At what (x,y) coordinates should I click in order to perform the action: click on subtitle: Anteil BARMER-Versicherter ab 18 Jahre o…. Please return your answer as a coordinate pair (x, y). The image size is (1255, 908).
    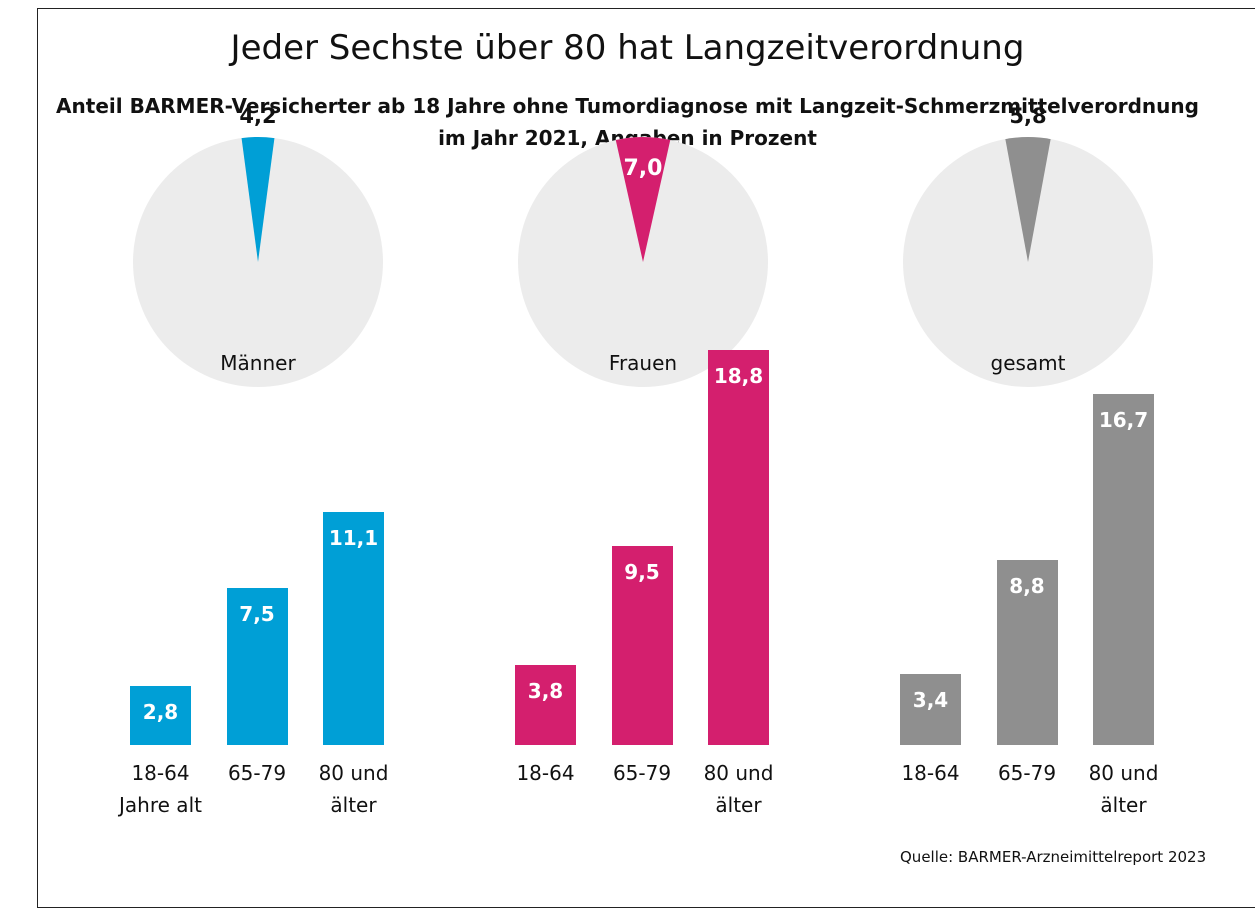
    Looking at the image, I should click on (627, 122).